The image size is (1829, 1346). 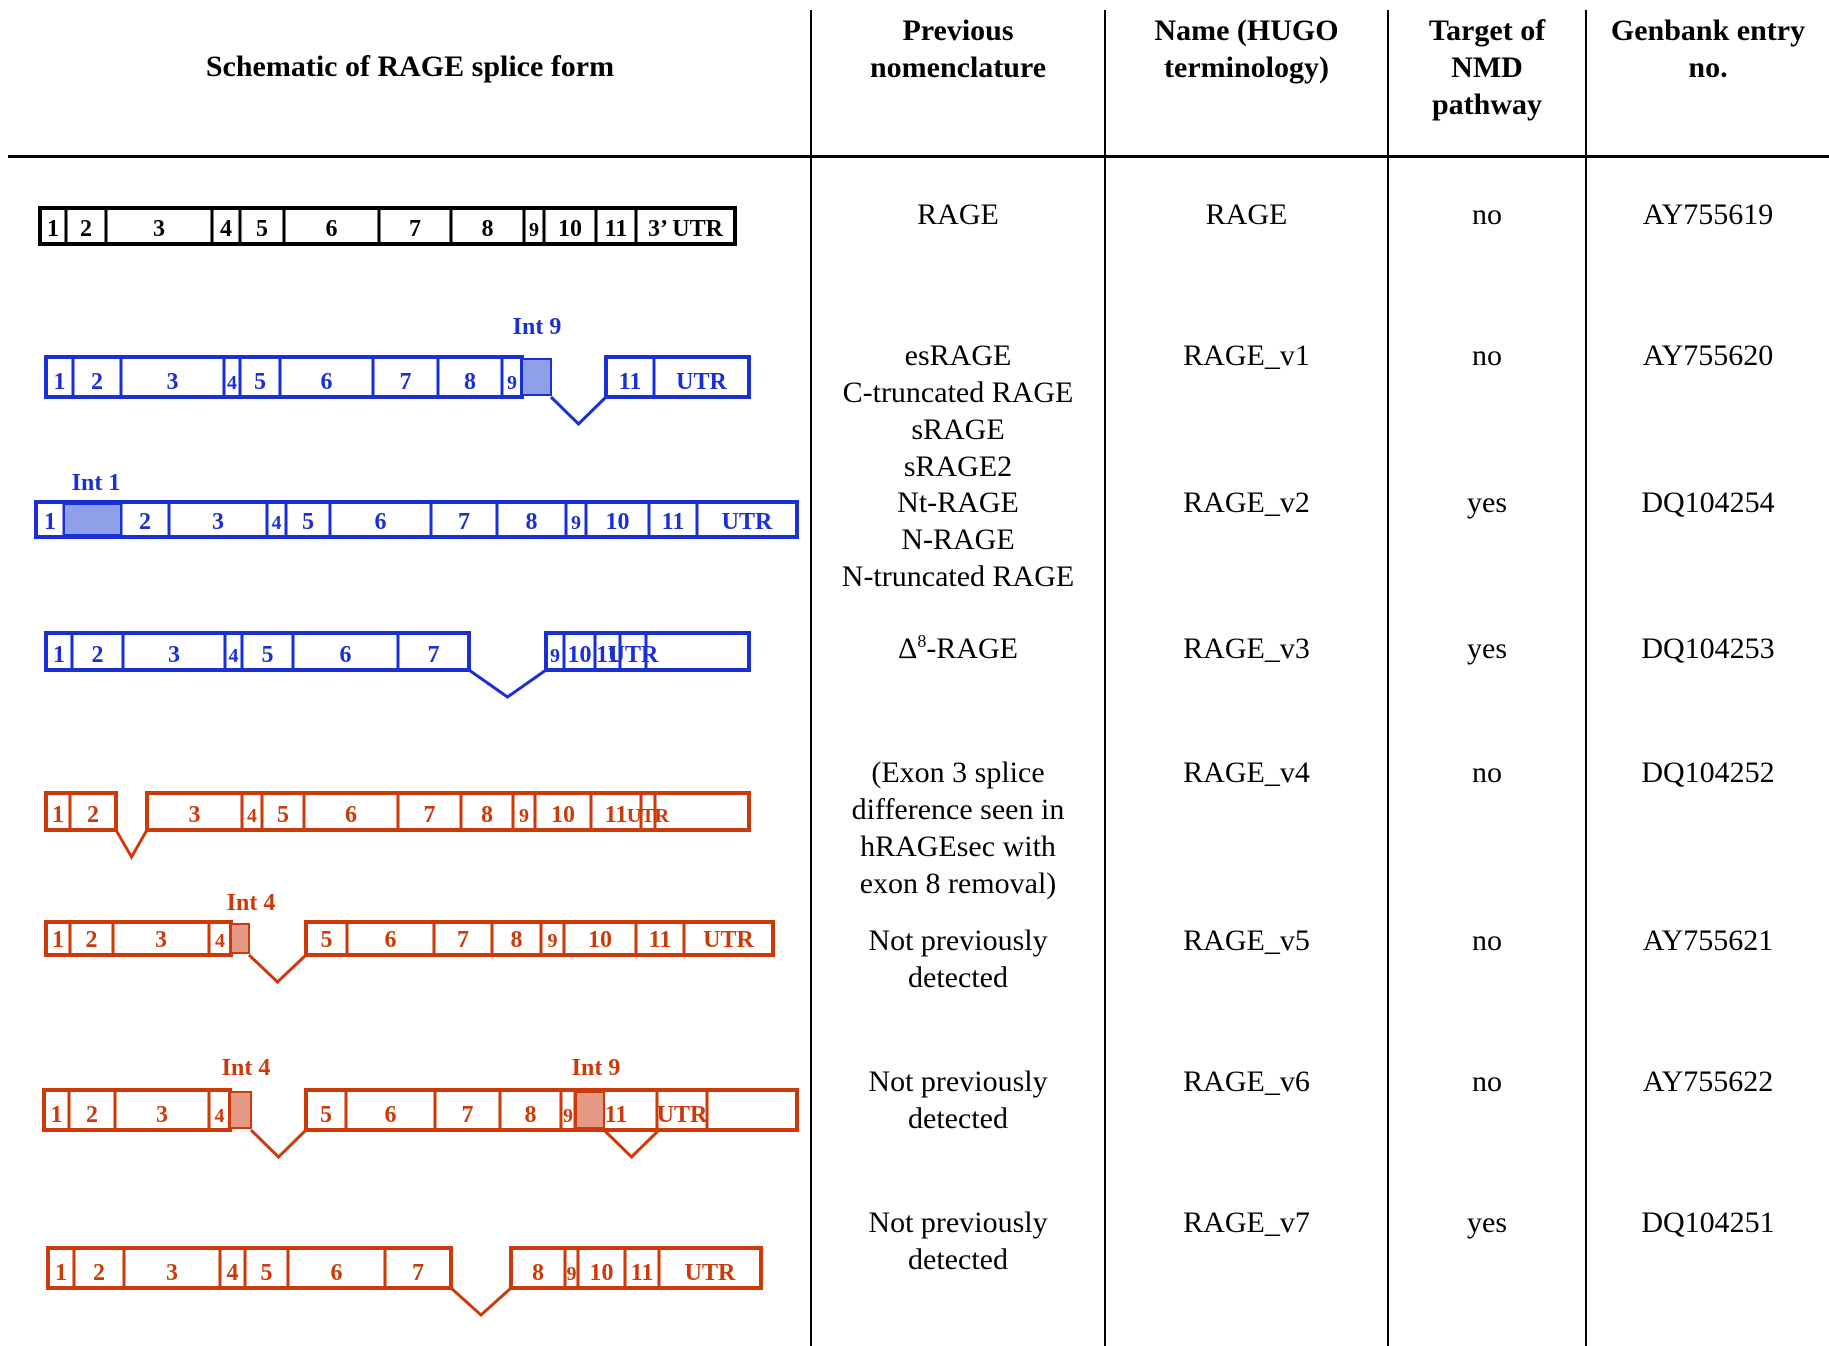 I want to click on previous-name-line: sRAGE, so click(x=958, y=429).